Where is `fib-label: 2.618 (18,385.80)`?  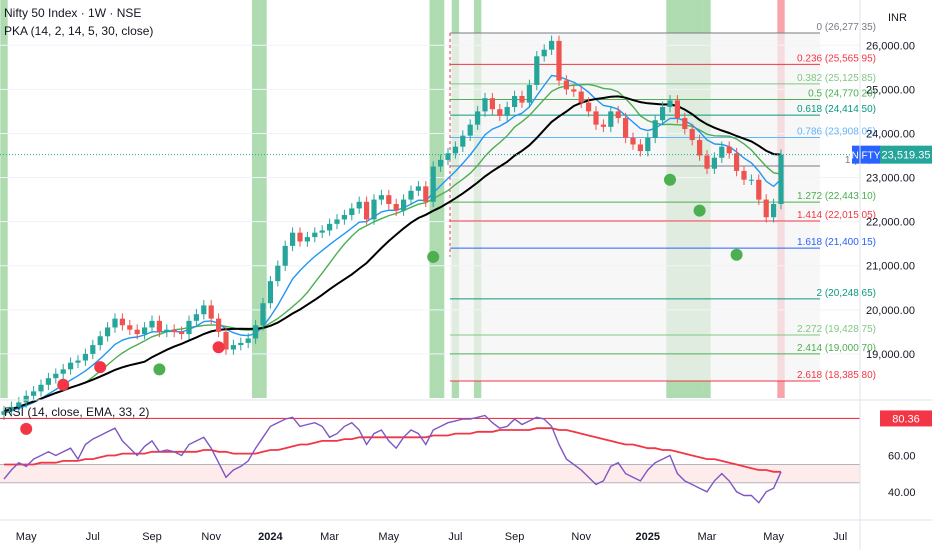
fib-label: 2.618 (18,385.80) is located at coordinates (836, 375).